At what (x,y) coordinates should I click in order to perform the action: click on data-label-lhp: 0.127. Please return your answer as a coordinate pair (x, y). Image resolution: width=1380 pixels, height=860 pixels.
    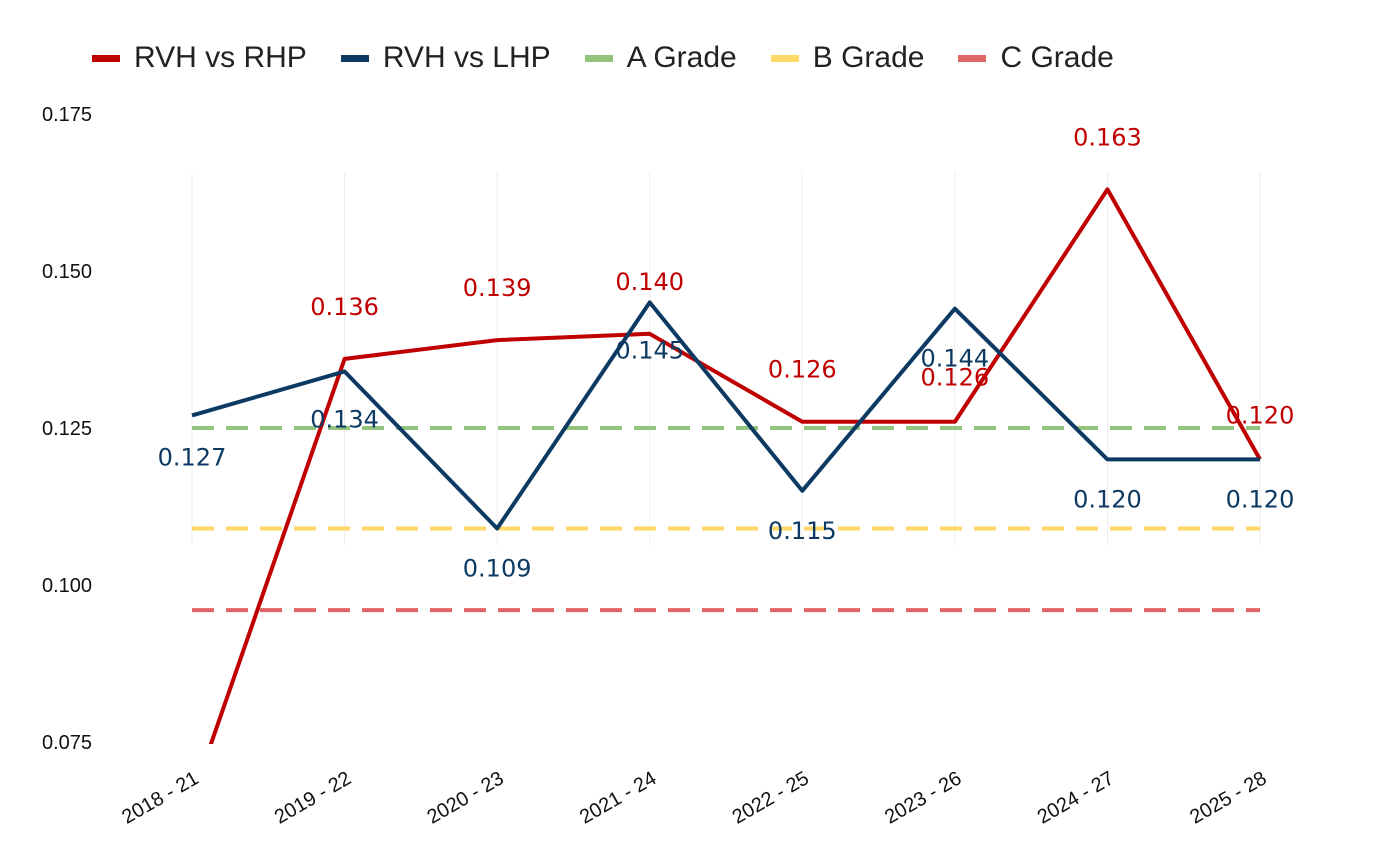
    Looking at the image, I should click on (192, 457).